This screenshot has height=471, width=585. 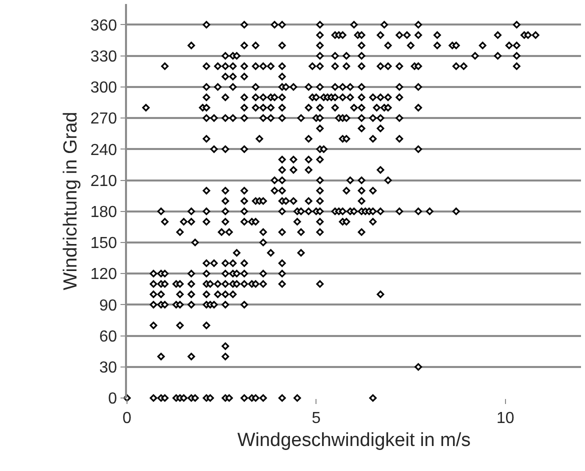 What do you see at coordinates (113, 399) in the screenshot?
I see `y-tick-label: 0` at bounding box center [113, 399].